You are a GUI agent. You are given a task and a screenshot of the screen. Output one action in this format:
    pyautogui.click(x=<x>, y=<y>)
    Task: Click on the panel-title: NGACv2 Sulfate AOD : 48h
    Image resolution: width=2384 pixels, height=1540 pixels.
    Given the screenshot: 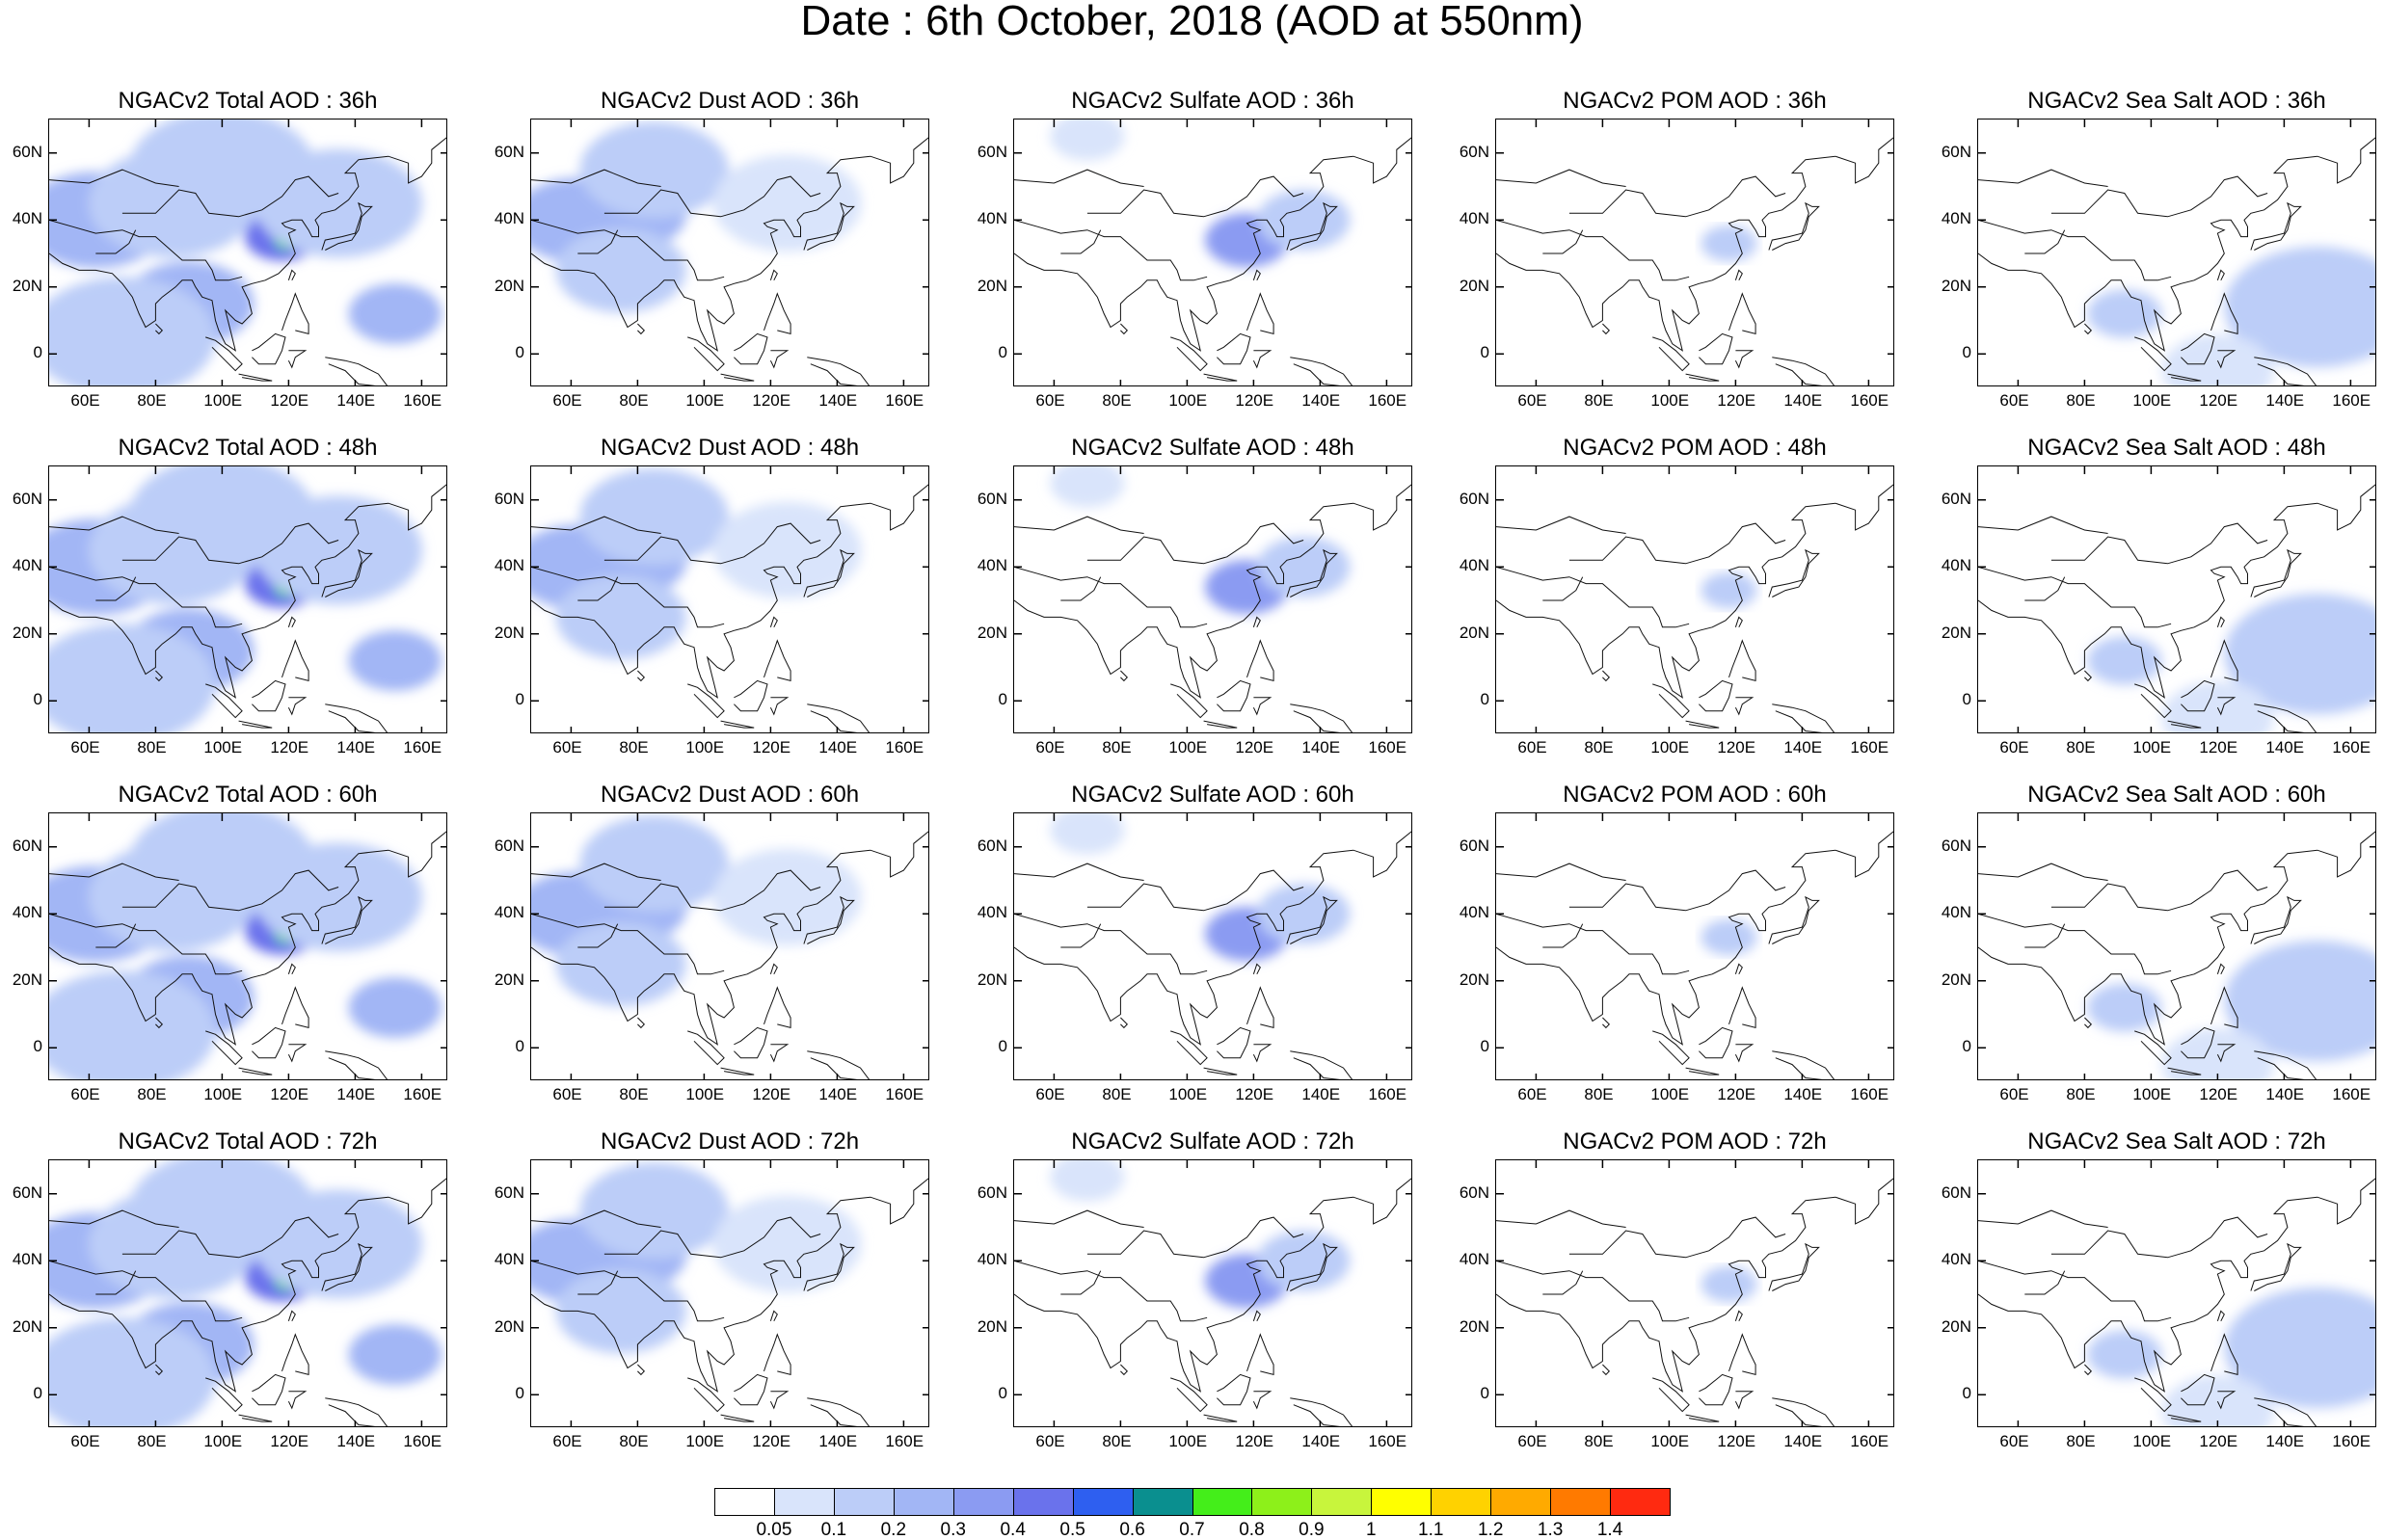 What is the action you would take?
    pyautogui.click(x=1212, y=448)
    